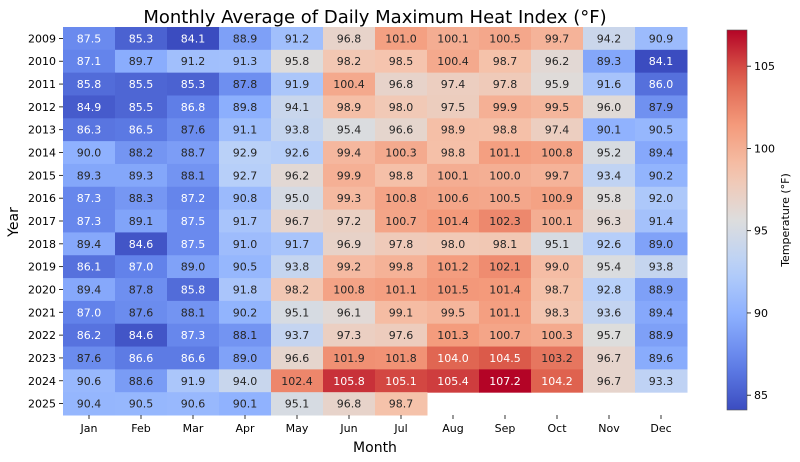 Image resolution: width=800 pixels, height=462 pixels. I want to click on heatmap-cell-value: 95.4, so click(609, 267).